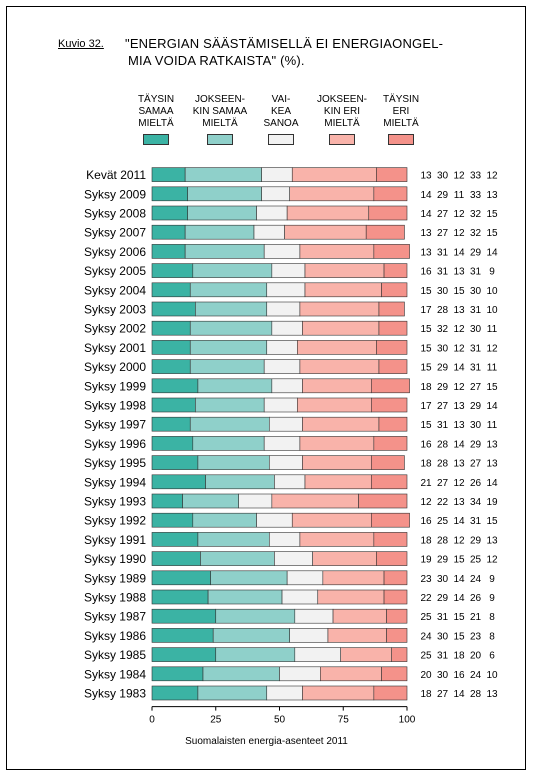 The width and height of the screenshot is (533, 776). I want to click on data-label: 16, so click(426, 444).